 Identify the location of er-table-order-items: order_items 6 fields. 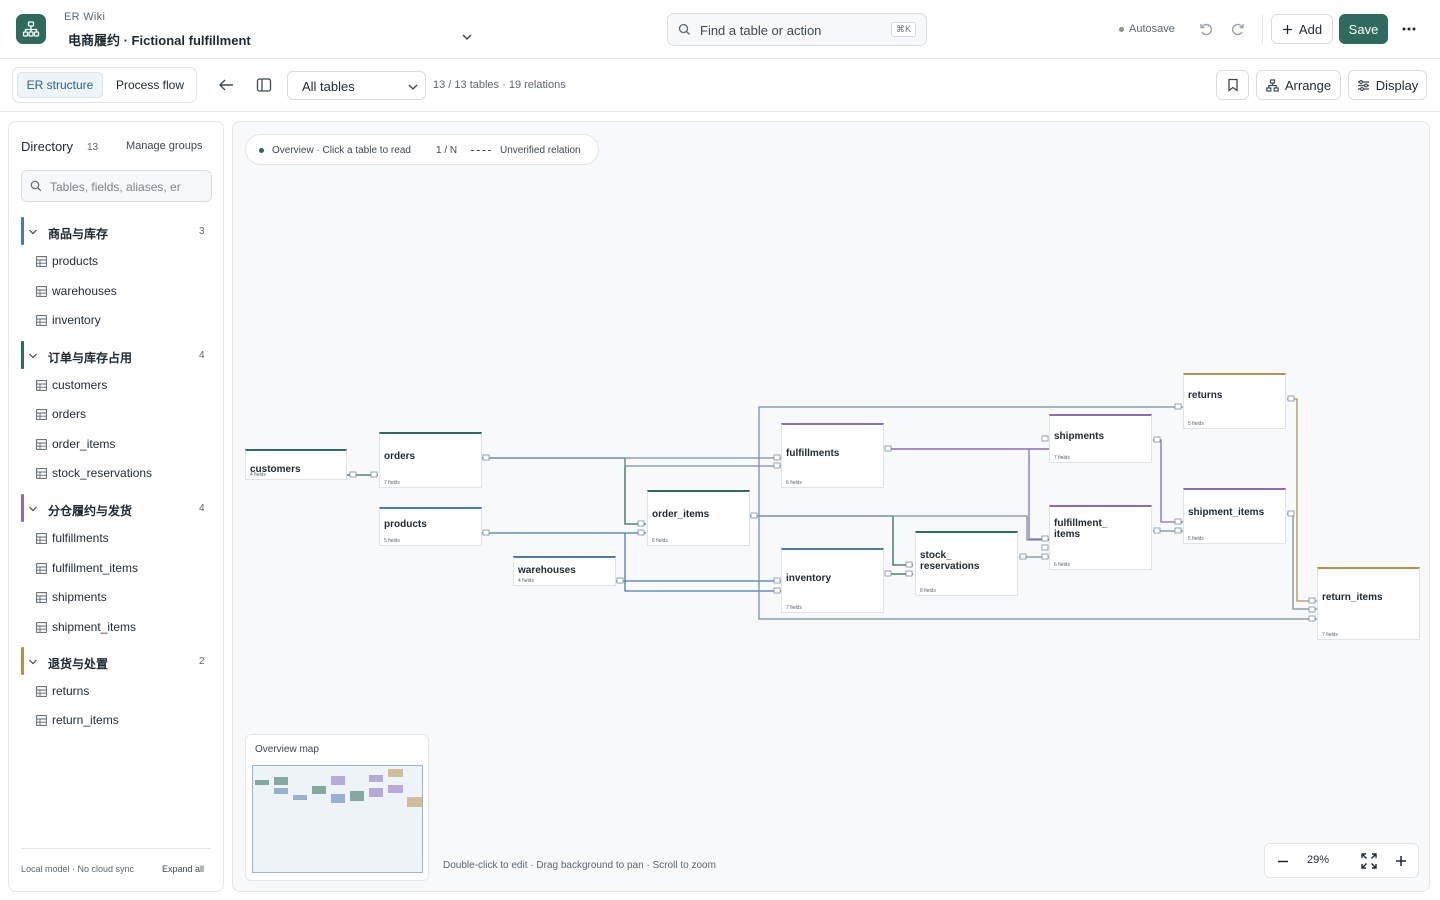
(698, 518).